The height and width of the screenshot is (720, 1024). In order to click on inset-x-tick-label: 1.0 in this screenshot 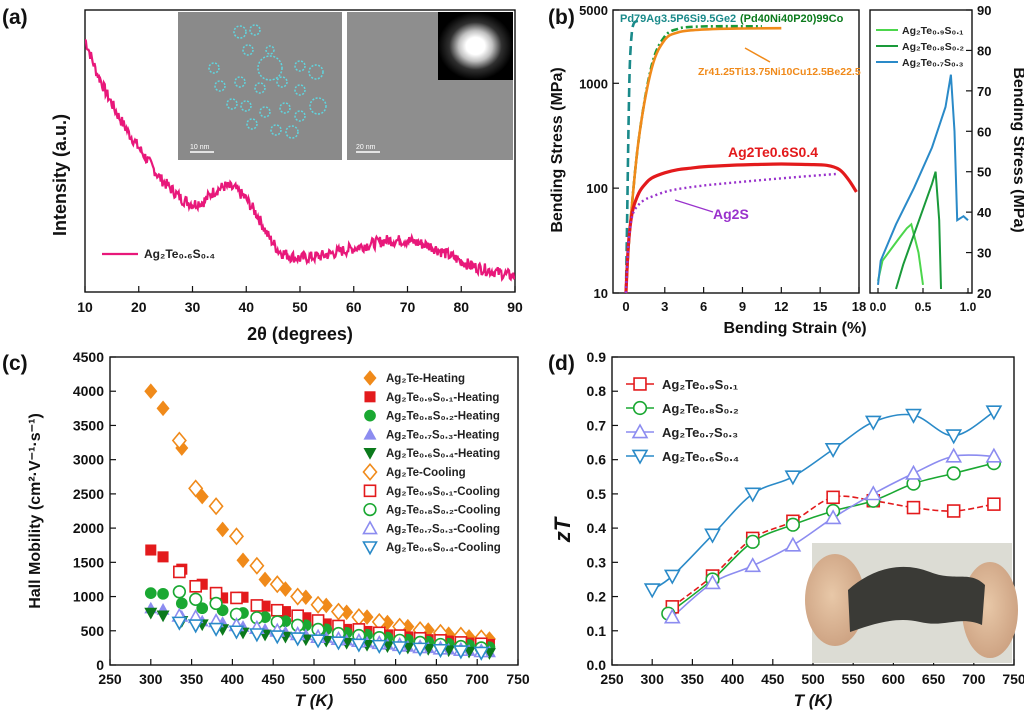, I will do `click(968, 307)`.